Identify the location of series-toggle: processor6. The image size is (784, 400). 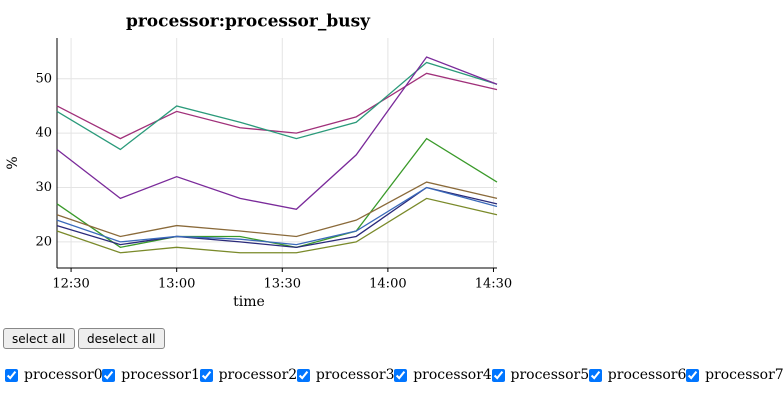
(637, 375).